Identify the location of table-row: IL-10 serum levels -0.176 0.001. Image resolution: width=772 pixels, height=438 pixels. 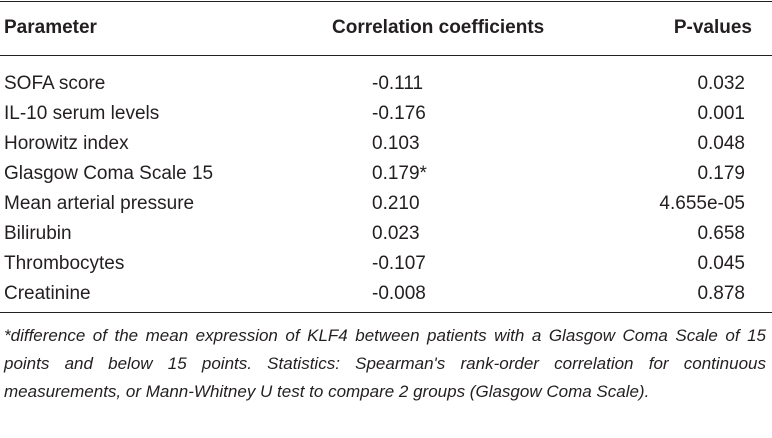
(386, 114).